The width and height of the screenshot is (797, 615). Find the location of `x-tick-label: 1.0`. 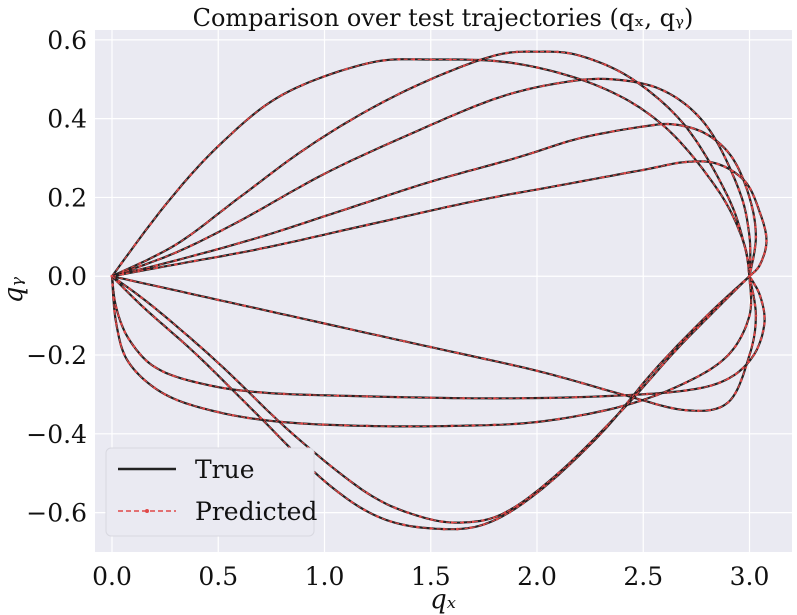

x-tick-label: 1.0 is located at coordinates (325, 576).